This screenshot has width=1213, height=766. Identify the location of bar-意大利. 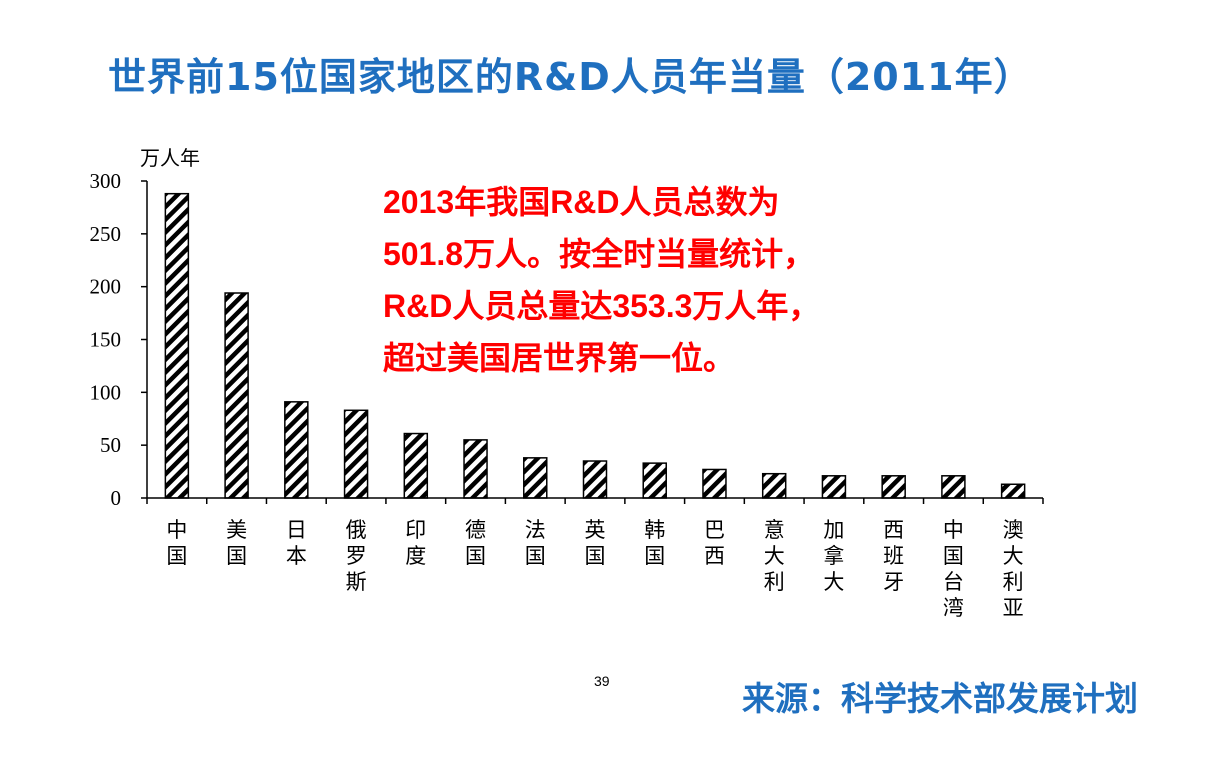
(774, 485).